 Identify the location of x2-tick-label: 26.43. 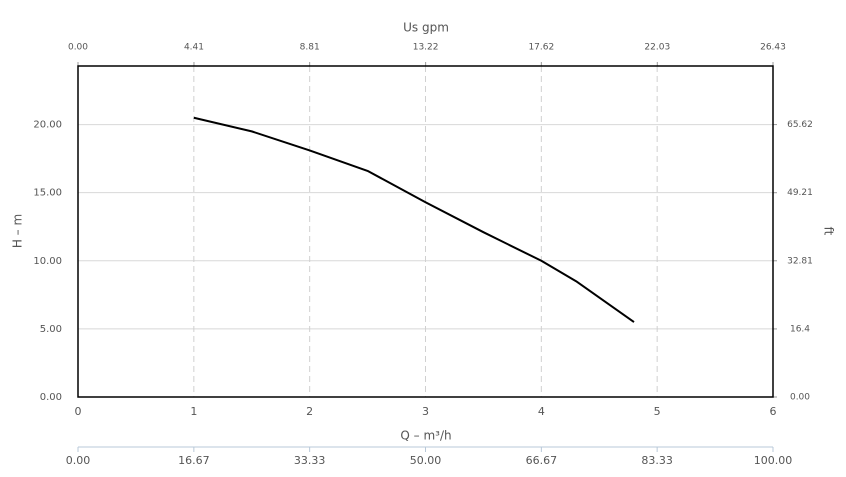
(773, 48).